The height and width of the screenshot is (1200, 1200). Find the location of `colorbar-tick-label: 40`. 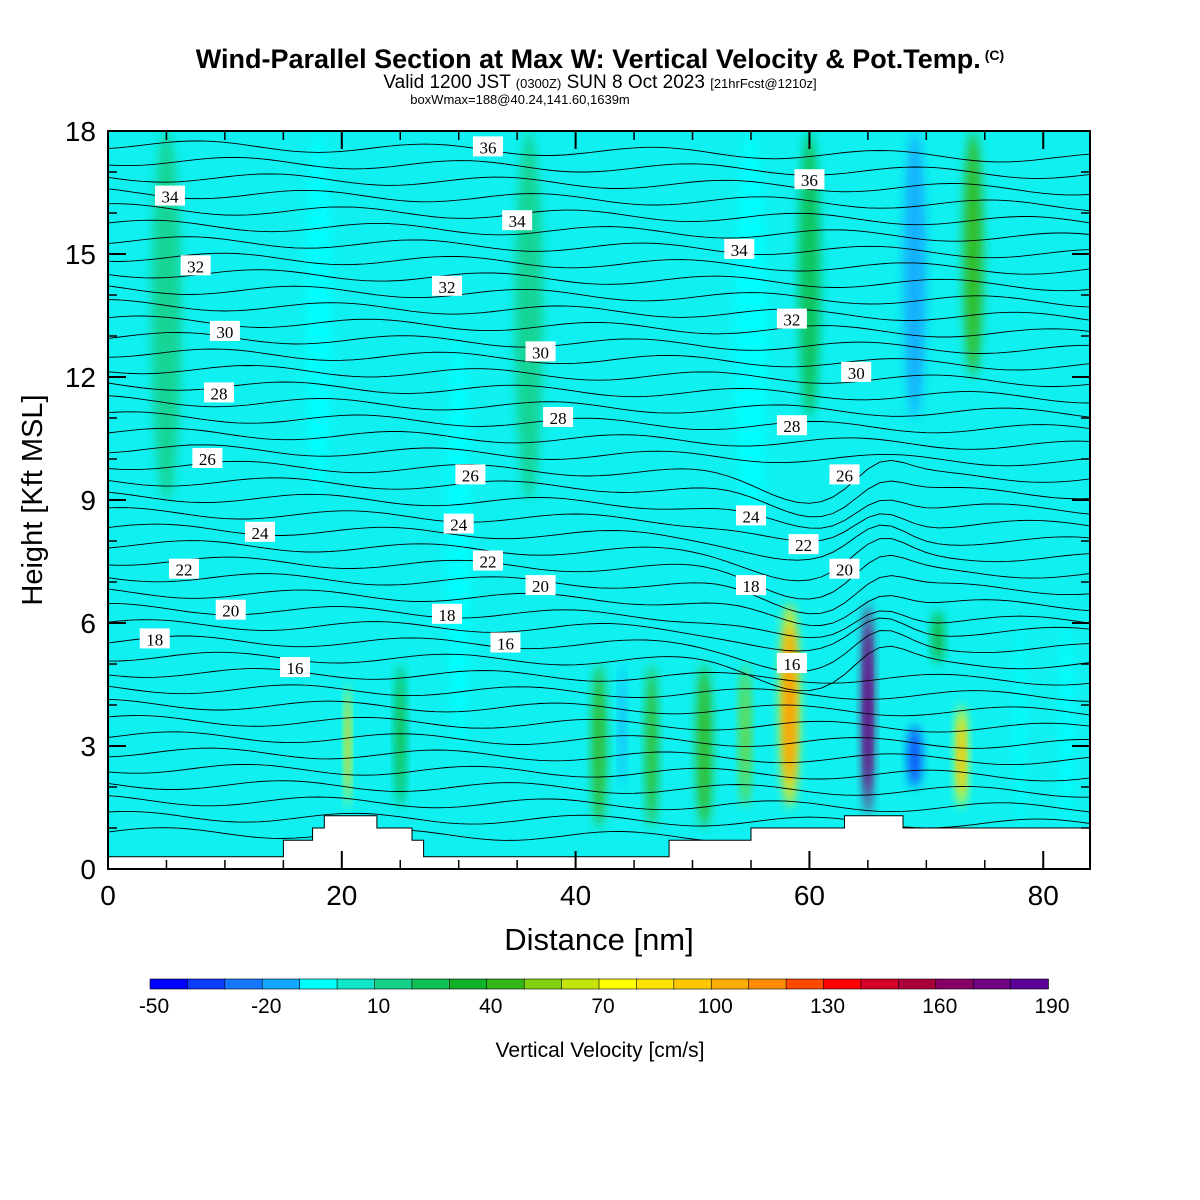

colorbar-tick-label: 40 is located at coordinates (490, 1006).